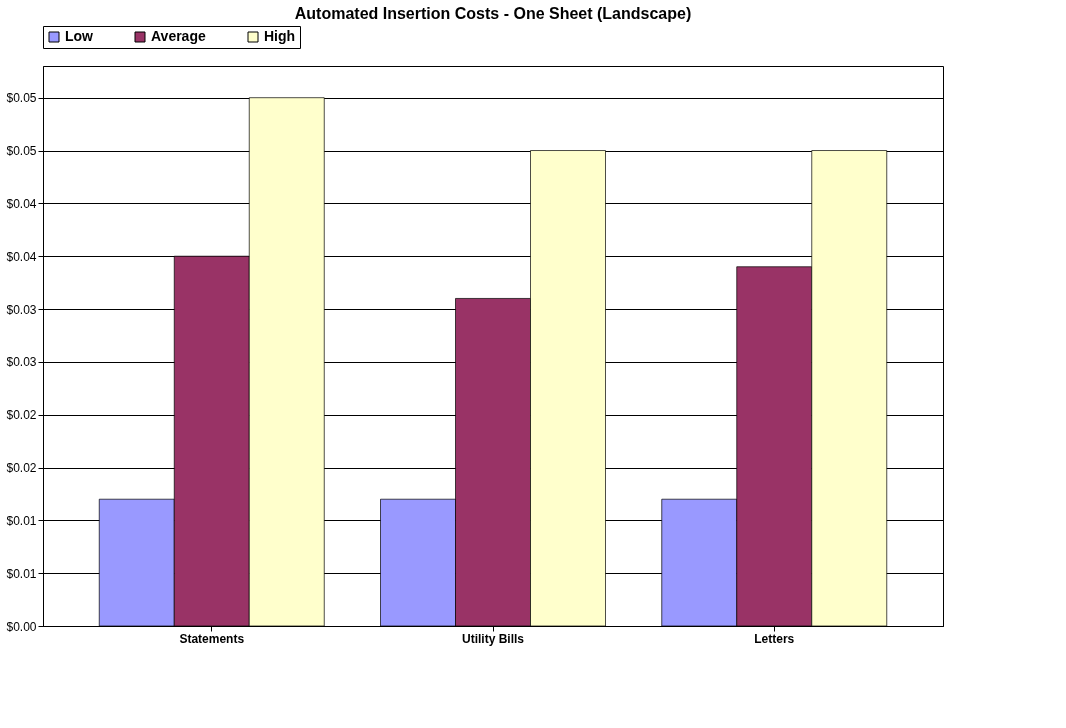  Describe the element at coordinates (79, 36) in the screenshot. I see `legend-label: Low` at that location.